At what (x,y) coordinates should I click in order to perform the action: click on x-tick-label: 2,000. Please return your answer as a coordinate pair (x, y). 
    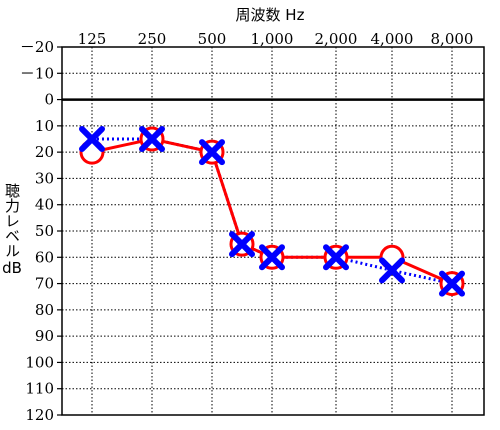
    Looking at the image, I should click on (336, 39).